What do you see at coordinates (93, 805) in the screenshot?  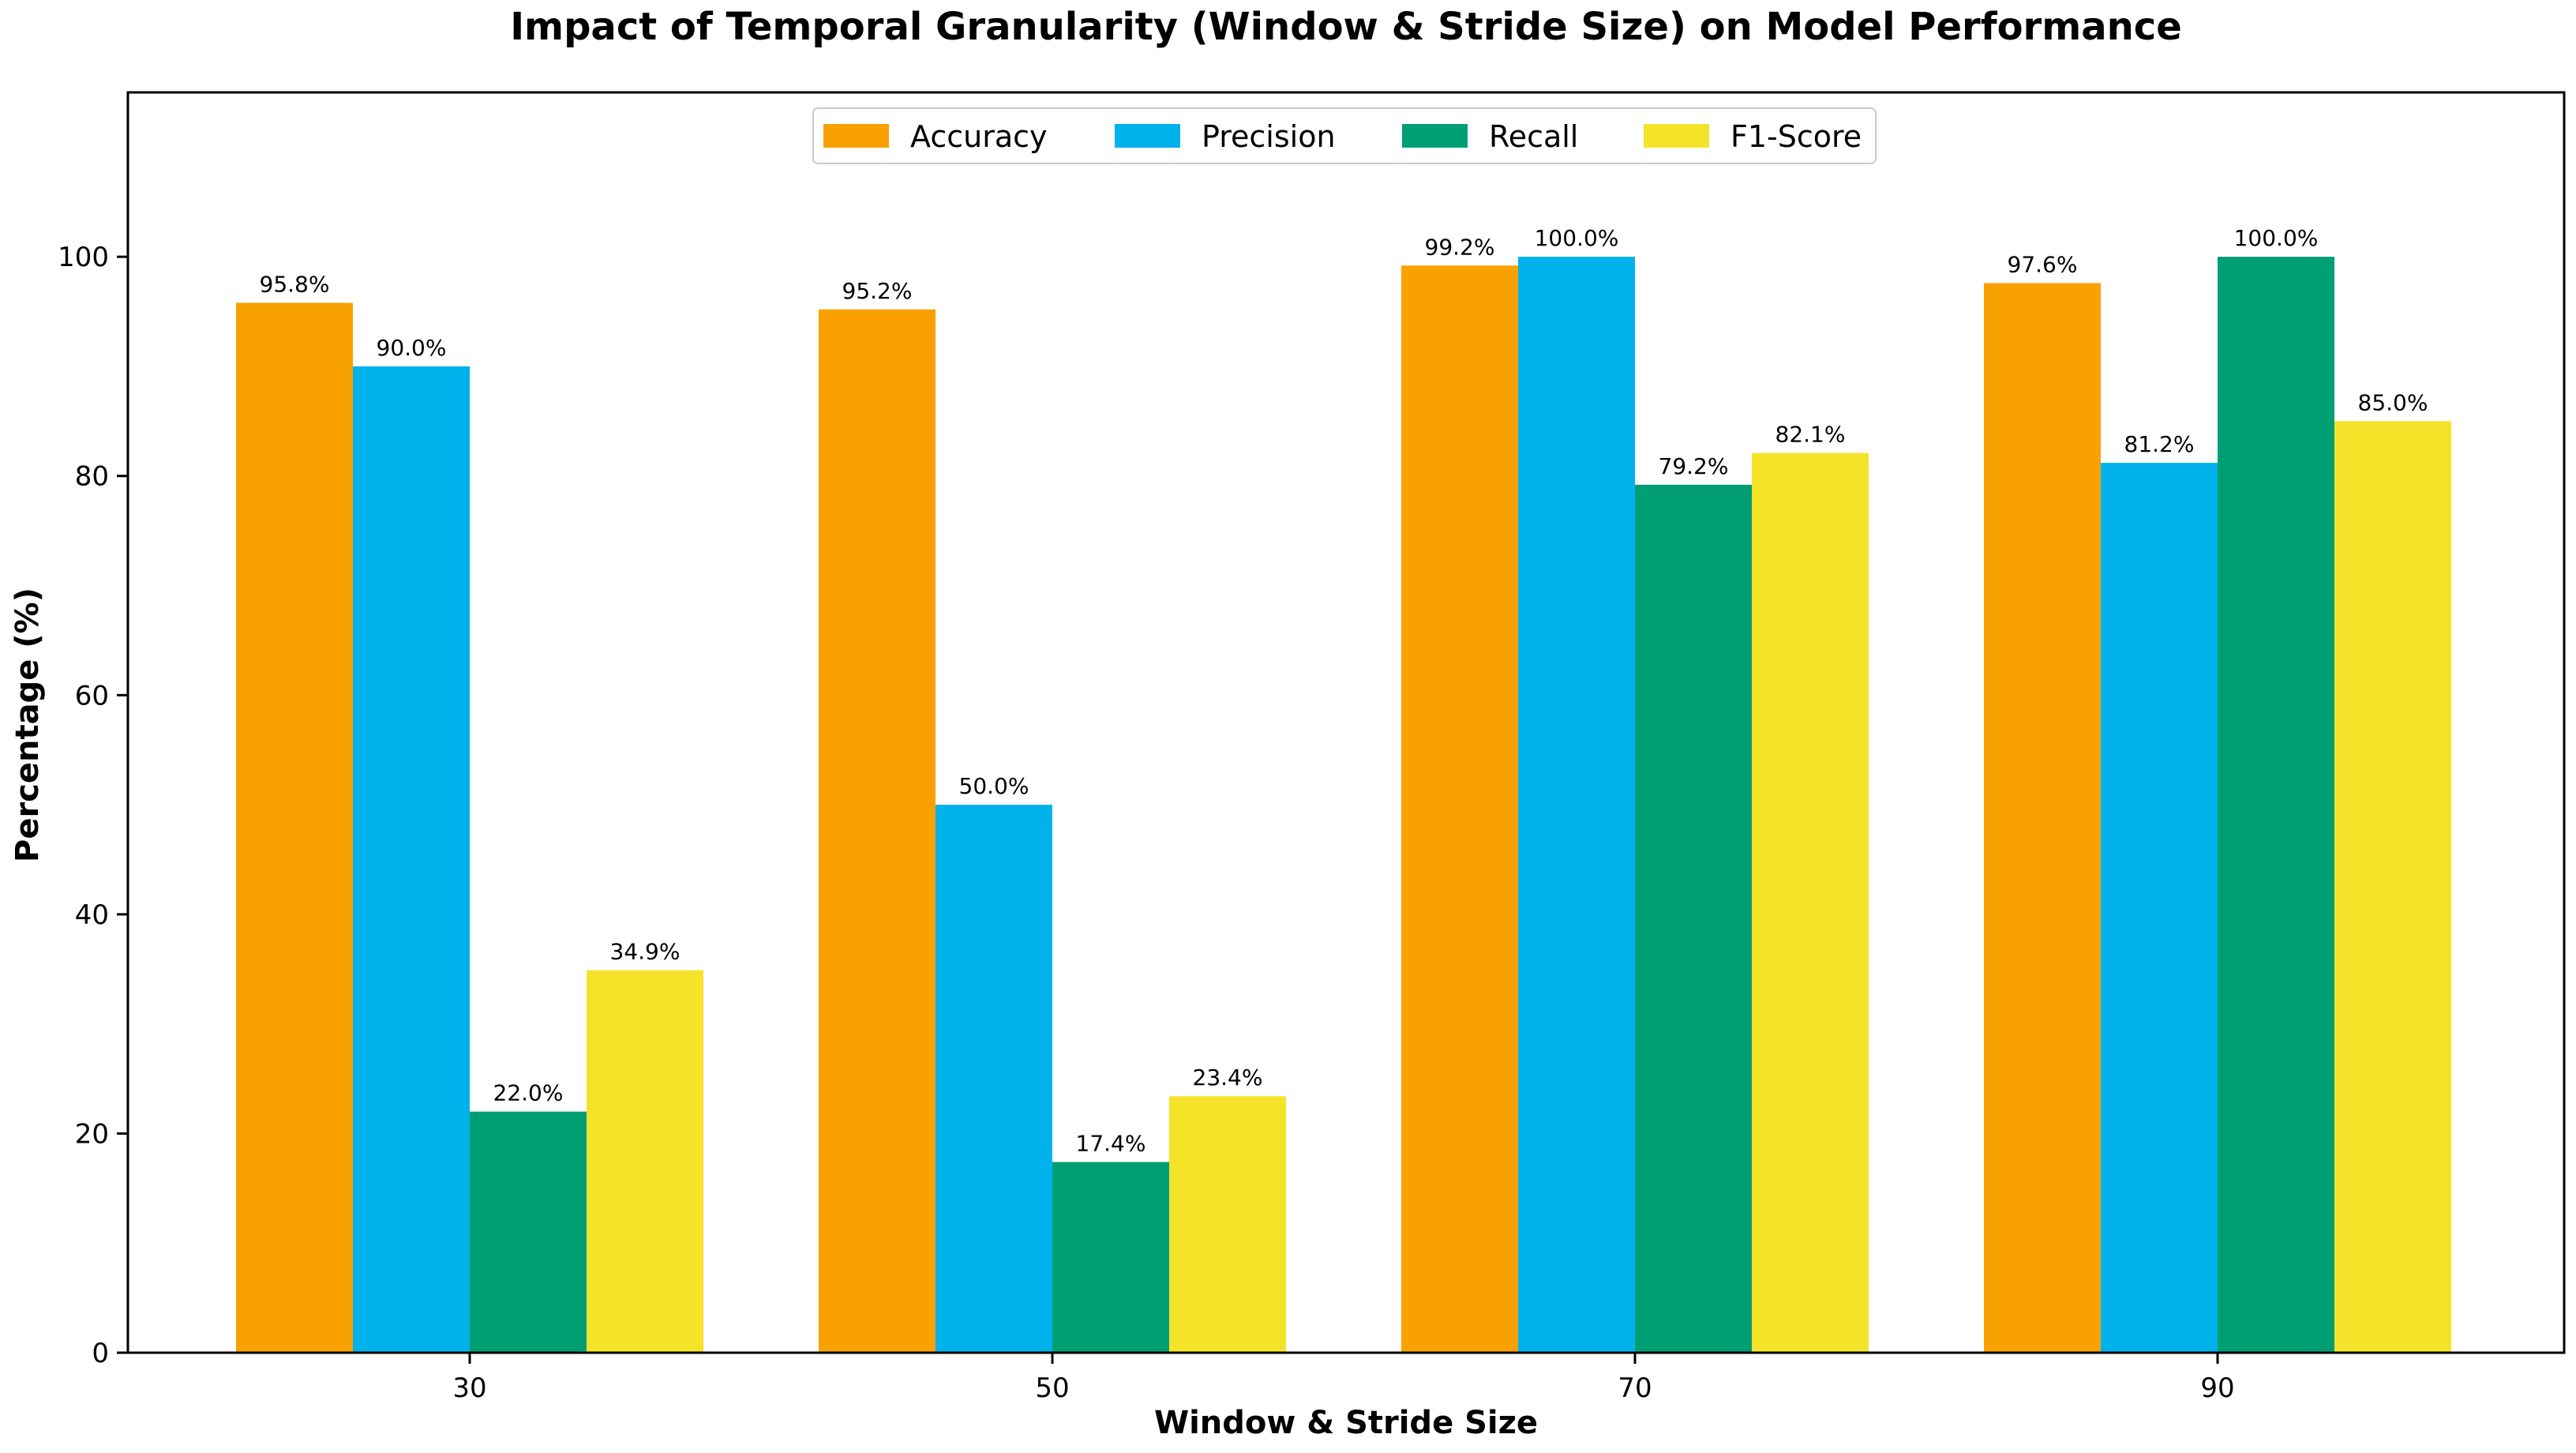 I see `y-axis-ticks: 0 20 40 60 80 100` at bounding box center [93, 805].